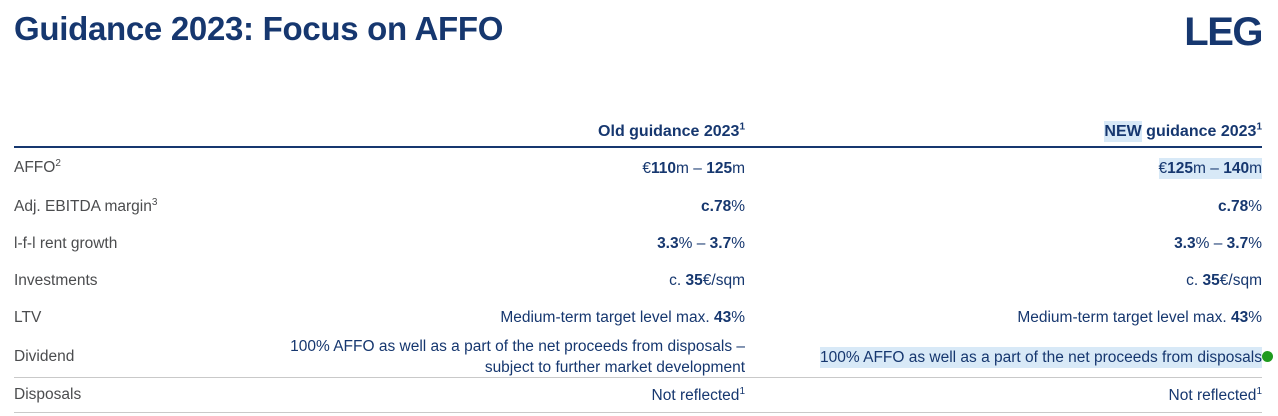  I want to click on new-value-cell: c.78%, so click(1240, 206).